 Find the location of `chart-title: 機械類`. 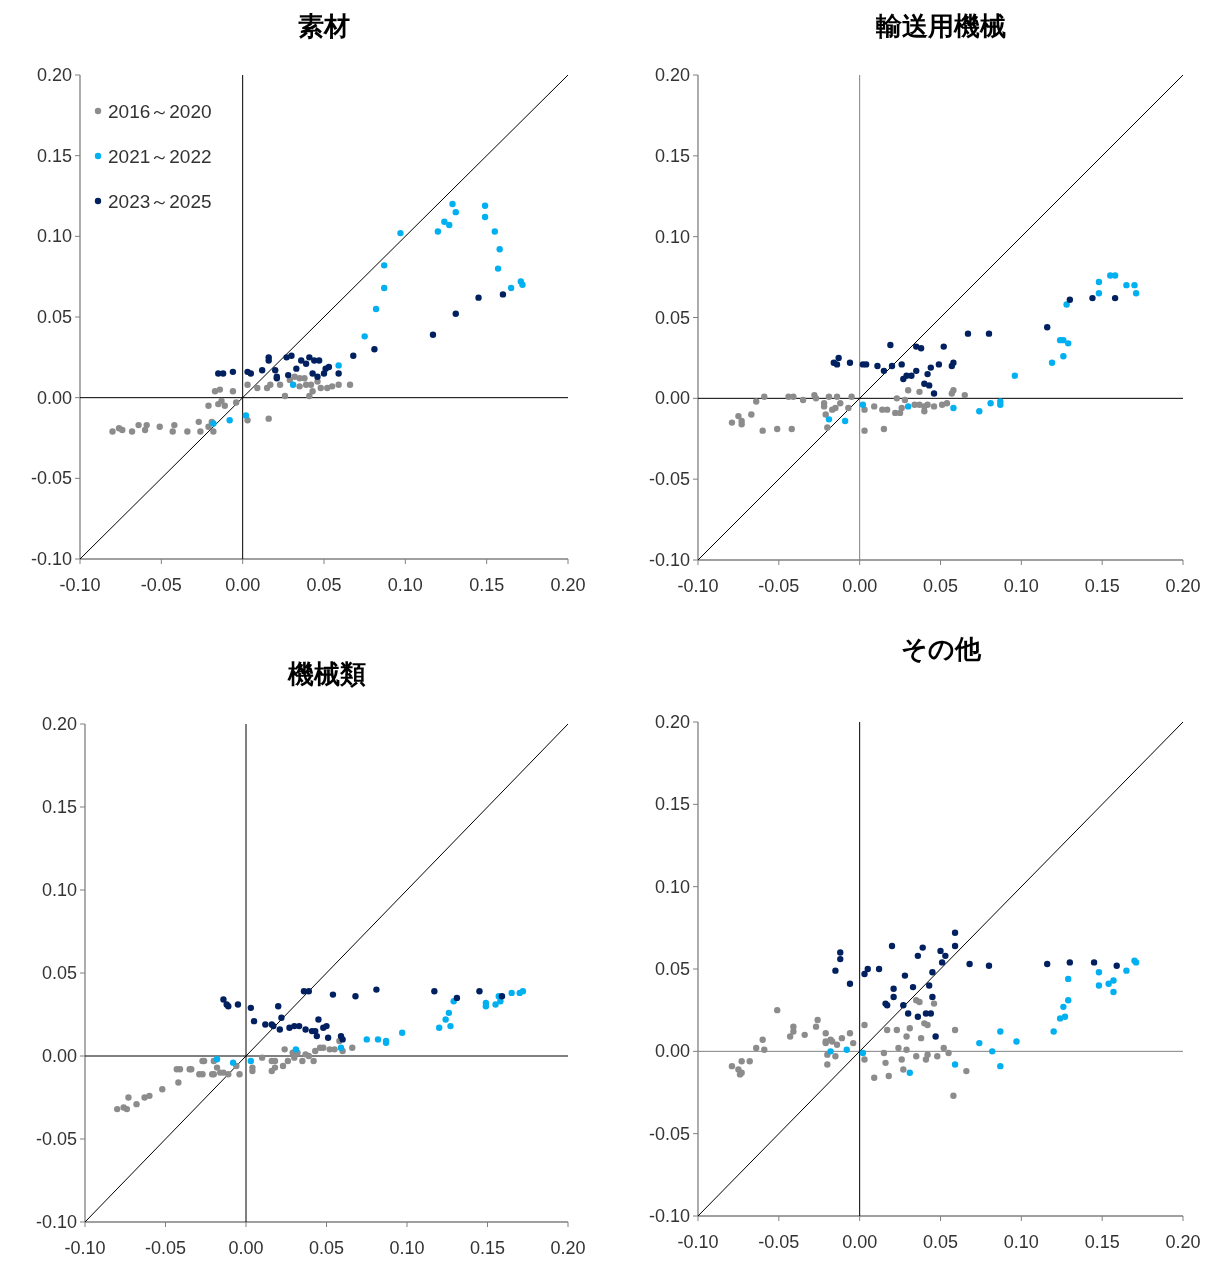

chart-title: 機械類 is located at coordinates (326, 674).